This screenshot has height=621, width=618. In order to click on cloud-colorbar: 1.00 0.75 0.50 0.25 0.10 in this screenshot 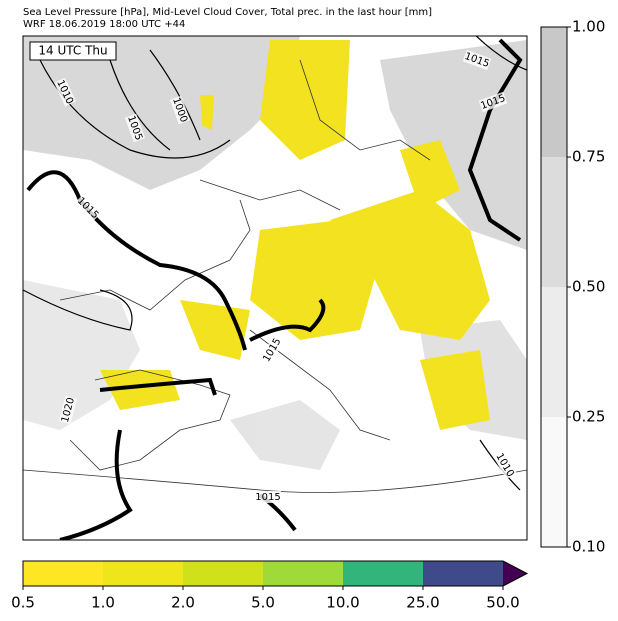, I will do `click(572, 287)`.